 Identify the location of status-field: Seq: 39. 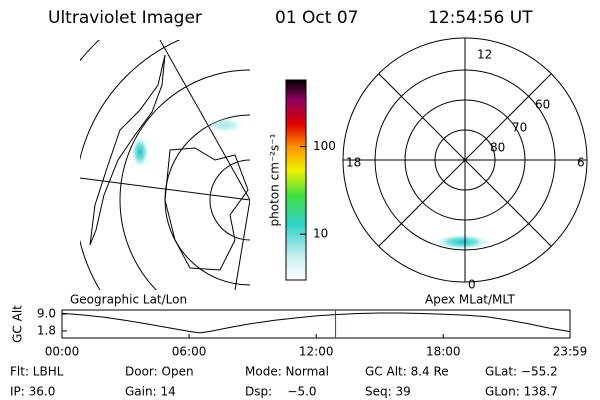
(388, 392).